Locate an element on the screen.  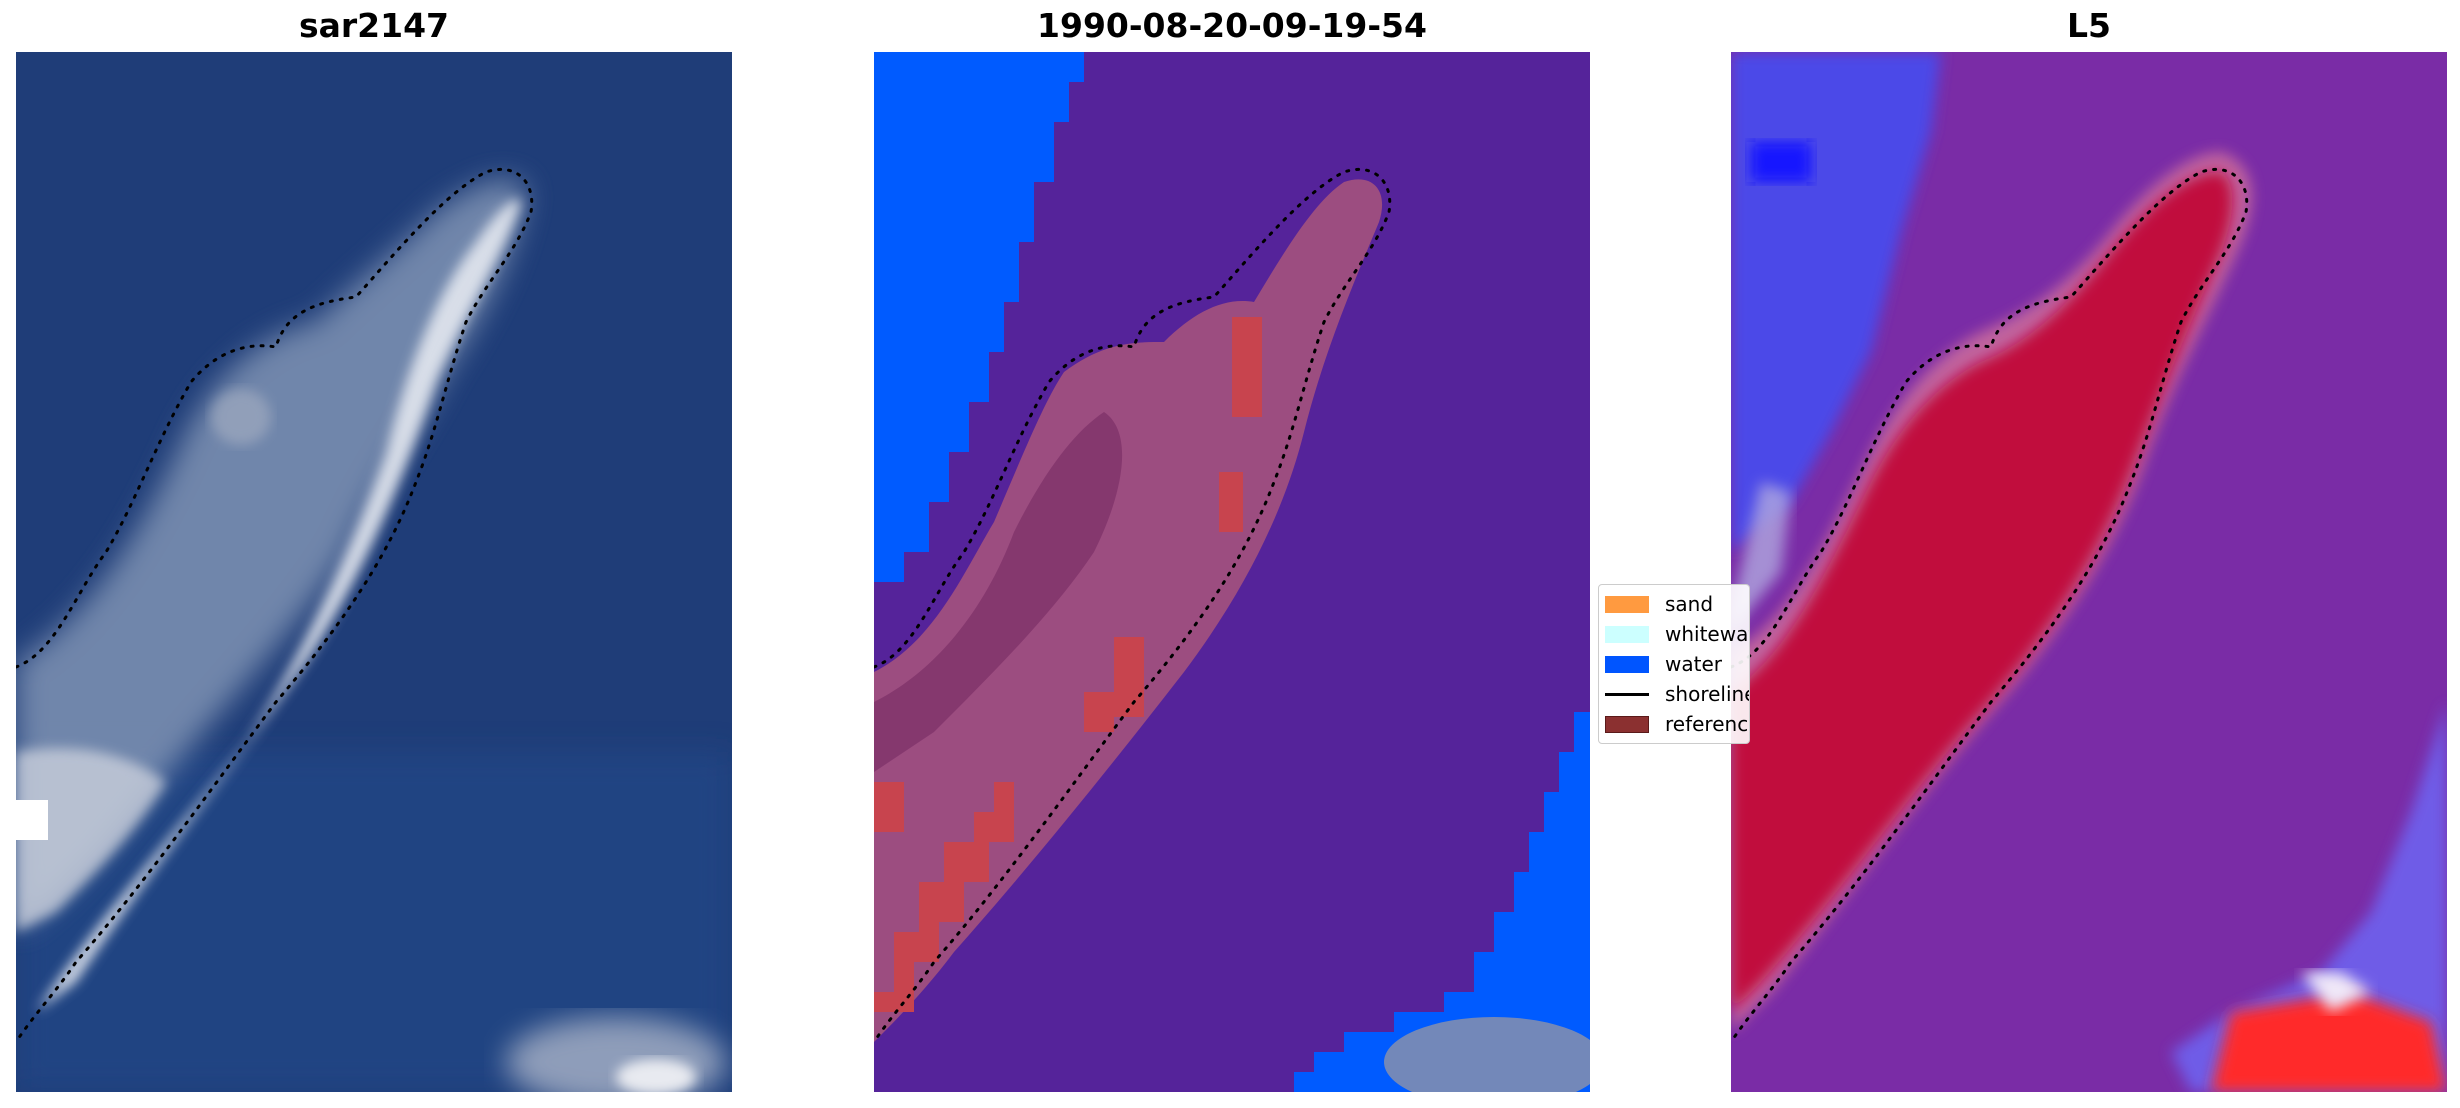
legend-label: reference is located at coordinates (1707, 724).